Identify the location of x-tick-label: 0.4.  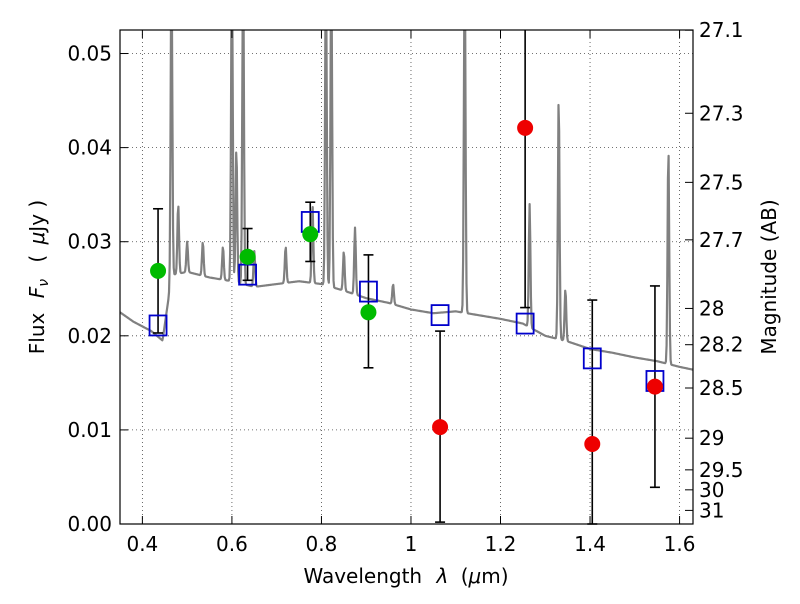
(142, 544).